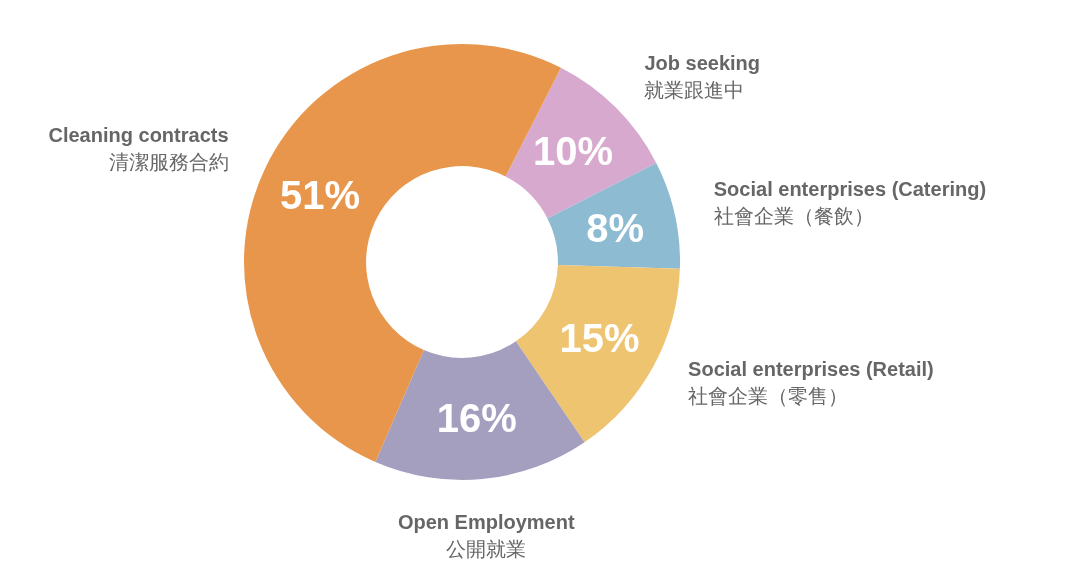 Image resolution: width=1066 pixels, height=578 pixels. I want to click on data-label: 15%, so click(599, 337).